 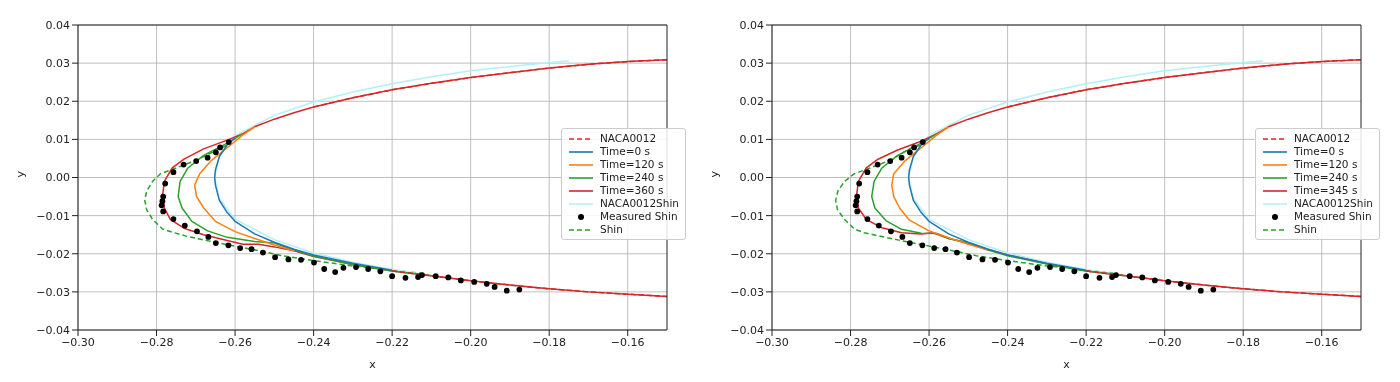 What do you see at coordinates (627, 342) in the screenshot?
I see `x-tick-label: −0.16` at bounding box center [627, 342].